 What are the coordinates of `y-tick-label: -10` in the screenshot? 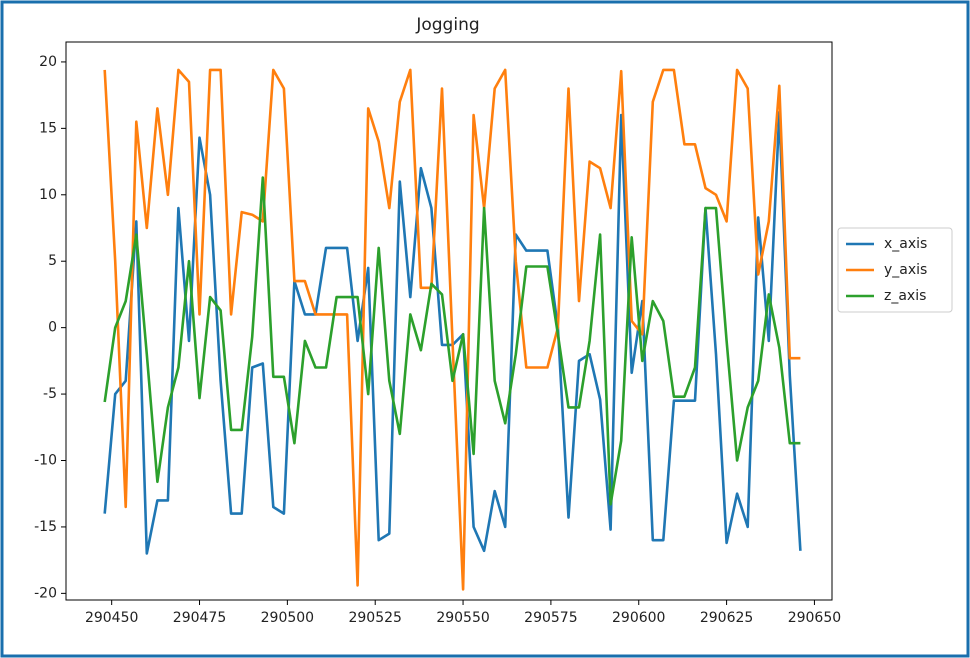 It's located at (45, 461).